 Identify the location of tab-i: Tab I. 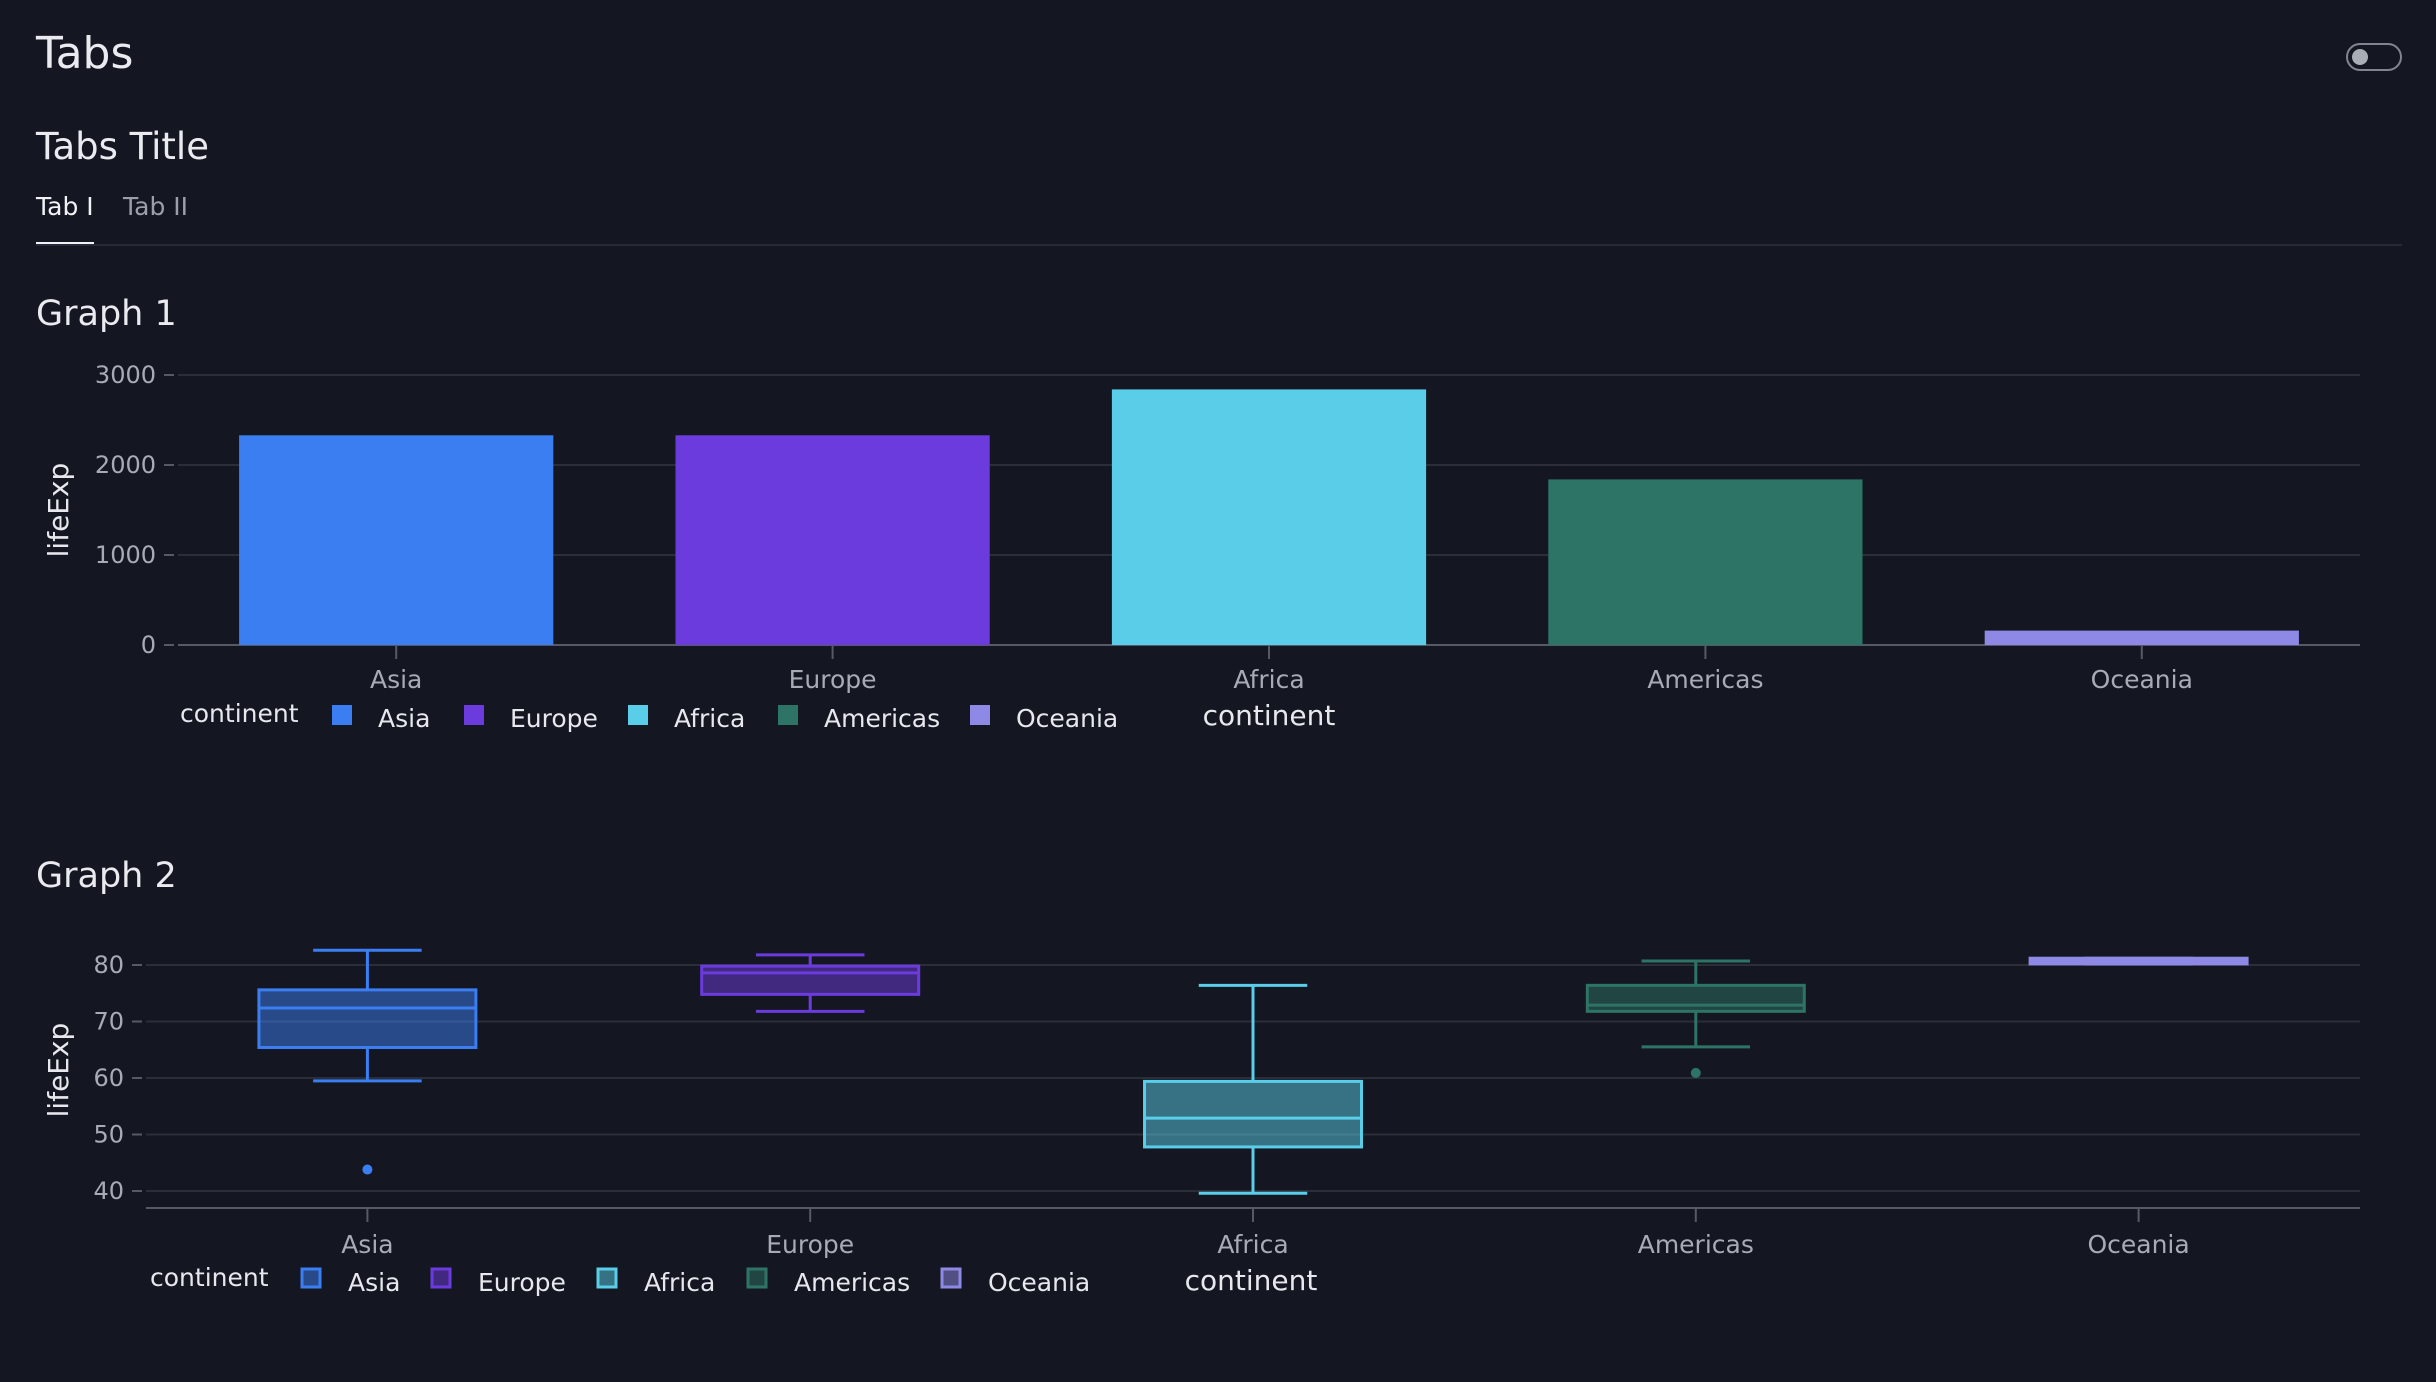
(65, 206).